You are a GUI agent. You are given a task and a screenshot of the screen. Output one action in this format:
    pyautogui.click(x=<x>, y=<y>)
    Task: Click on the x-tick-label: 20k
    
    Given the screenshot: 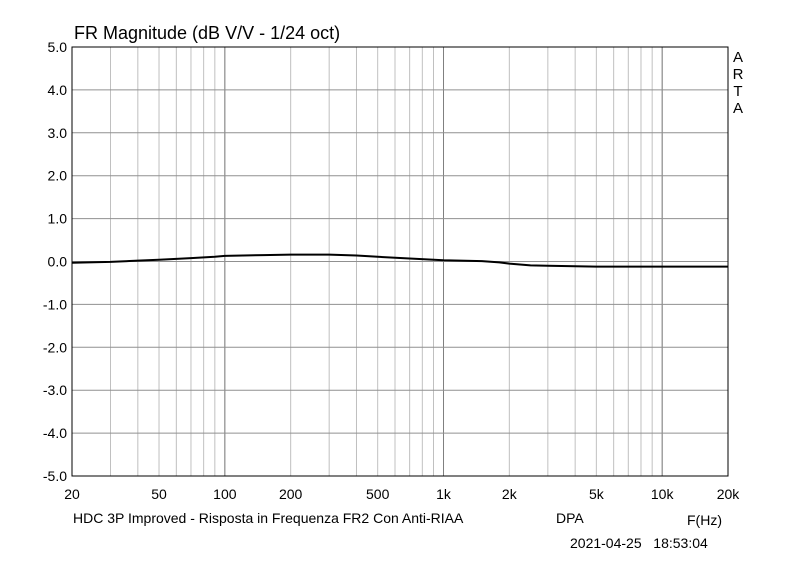 What is the action you would take?
    pyautogui.click(x=729, y=494)
    